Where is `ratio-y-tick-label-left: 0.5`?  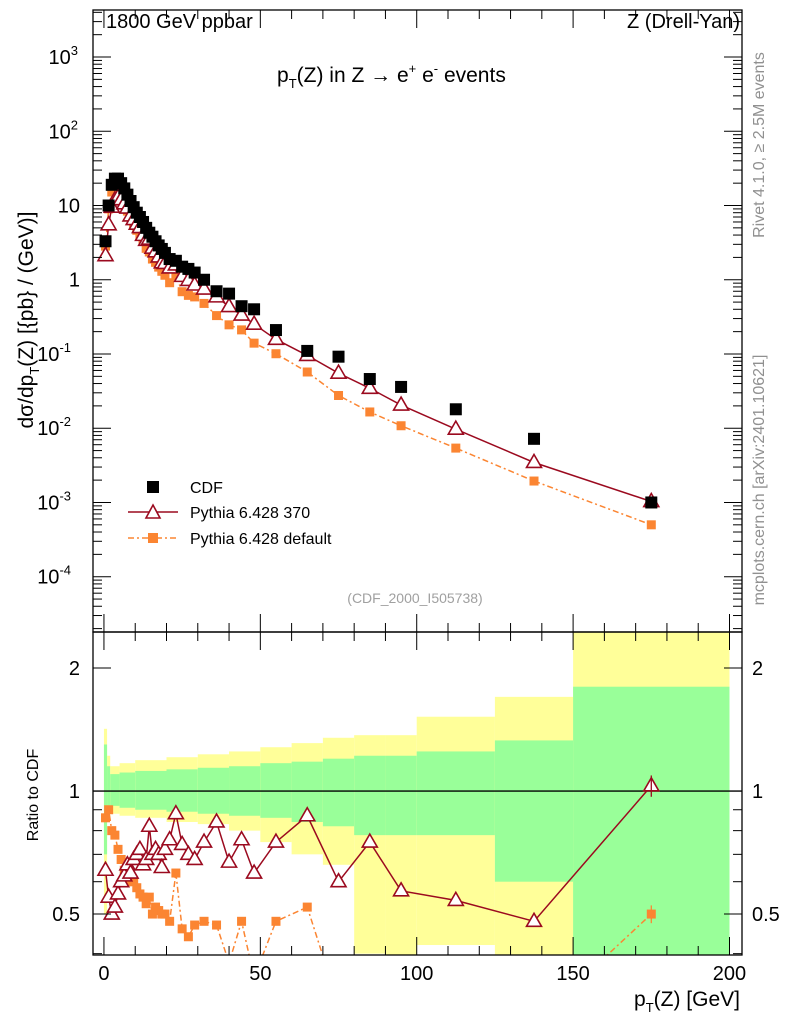
ratio-y-tick-label-left: 0.5 is located at coordinates (66, 915).